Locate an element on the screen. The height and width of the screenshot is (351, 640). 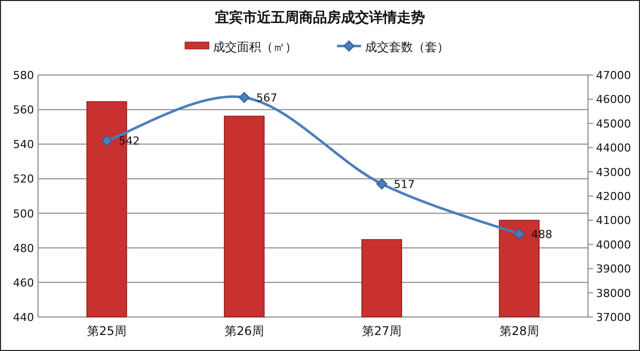
legend-label: 成交套数（套） is located at coordinates (407, 47).